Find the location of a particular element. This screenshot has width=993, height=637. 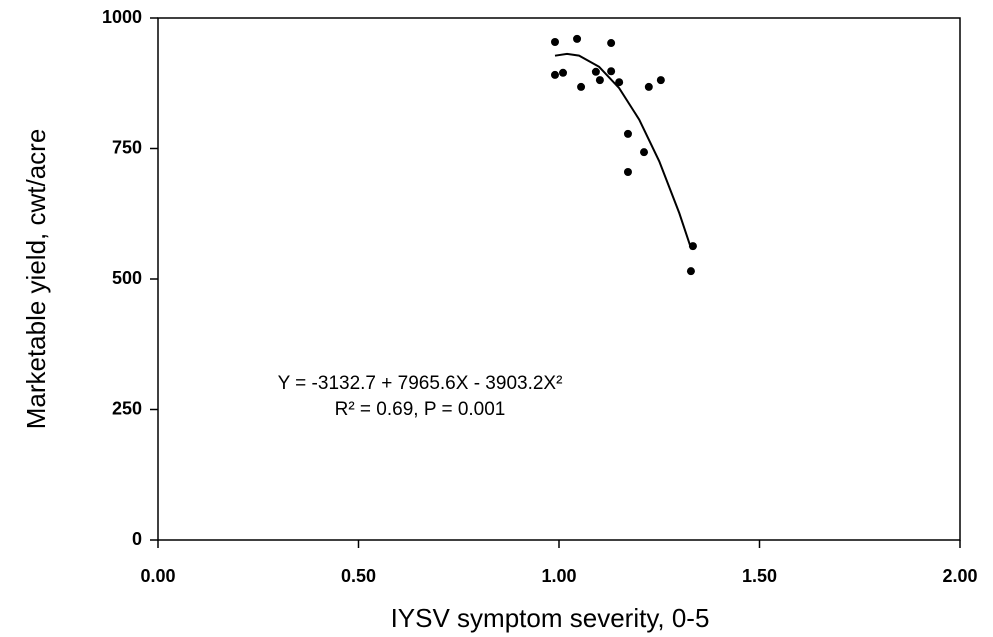

x-tick-label: 2.00 is located at coordinates (959, 576).